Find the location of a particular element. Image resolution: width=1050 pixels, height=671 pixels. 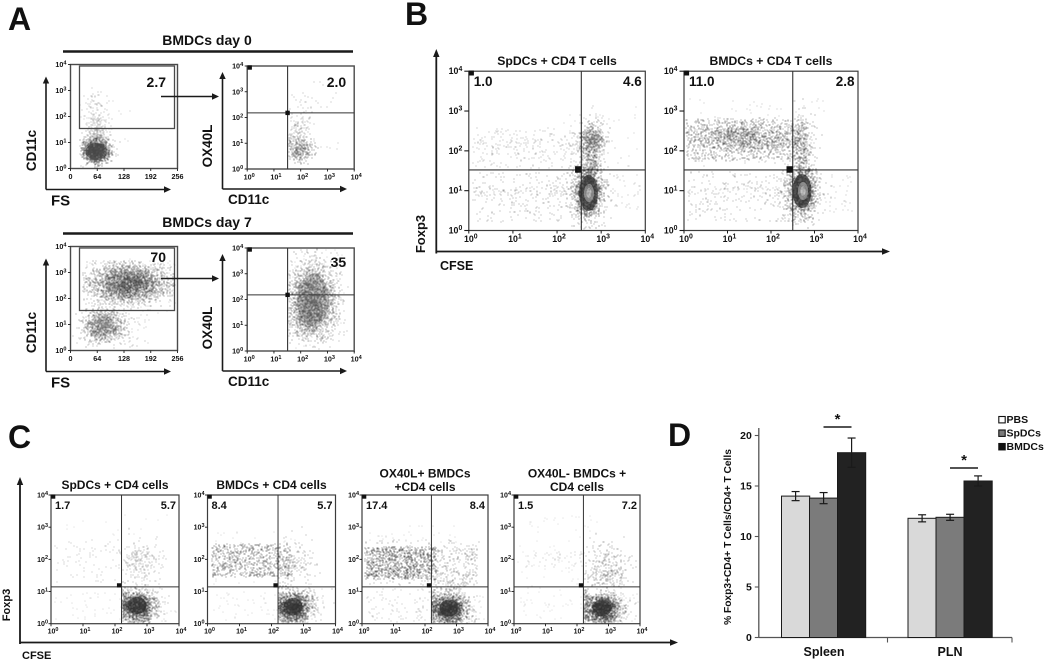

svg-text: BMDCs day 0 is located at coordinates (207, 40).